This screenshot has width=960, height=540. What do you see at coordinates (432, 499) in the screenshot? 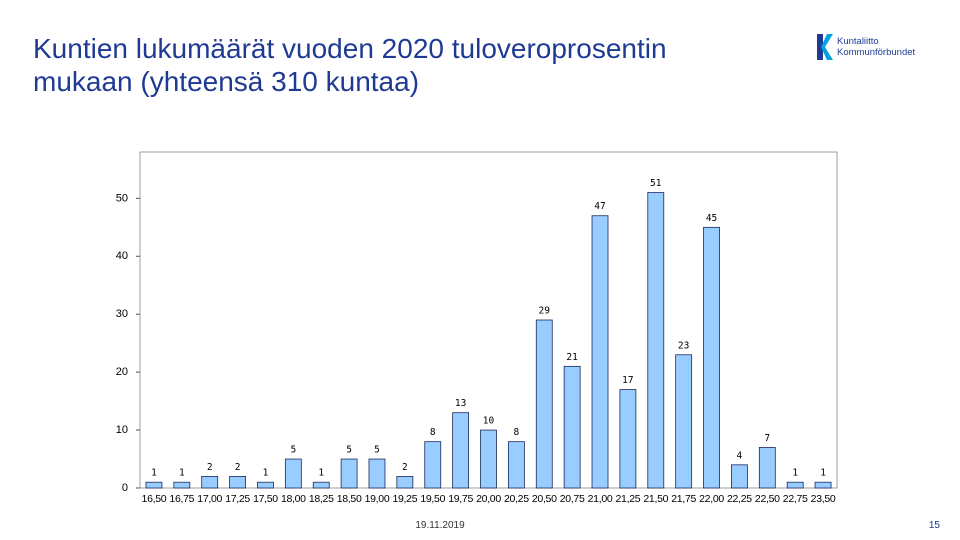
I see `x-tick-label: 19,50` at bounding box center [432, 499].